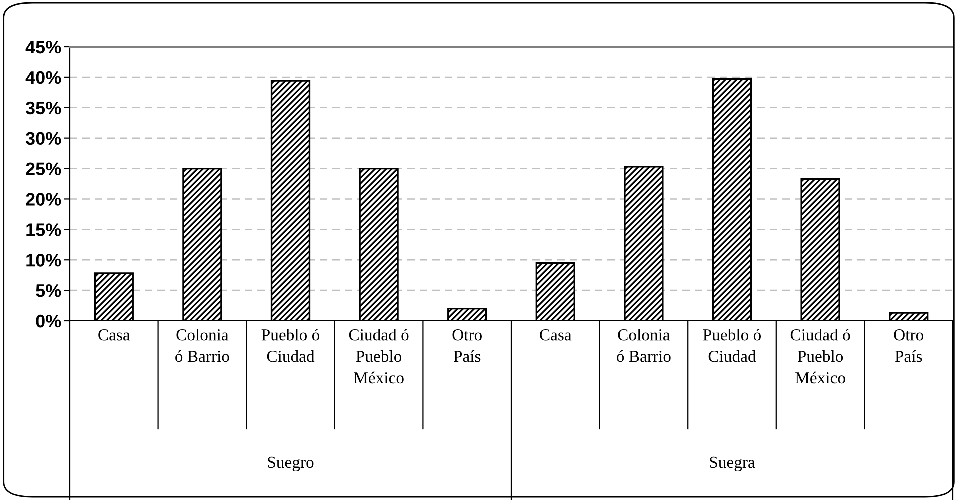 The image size is (958, 500). What do you see at coordinates (733, 464) in the screenshot?
I see `text: Suegra` at bounding box center [733, 464].